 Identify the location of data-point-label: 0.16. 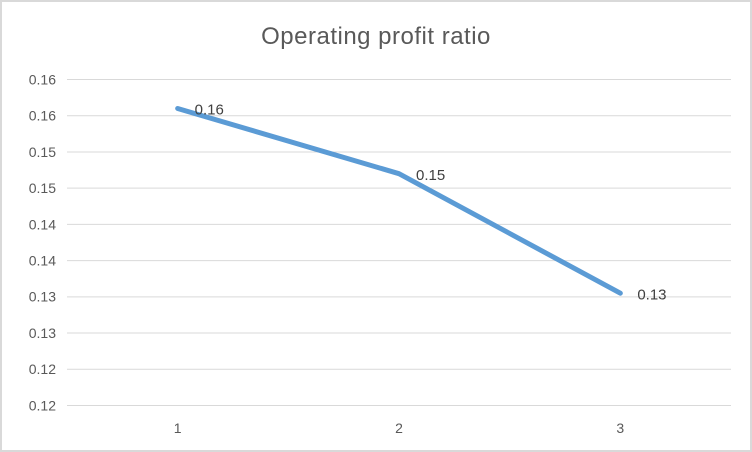
(209, 110).